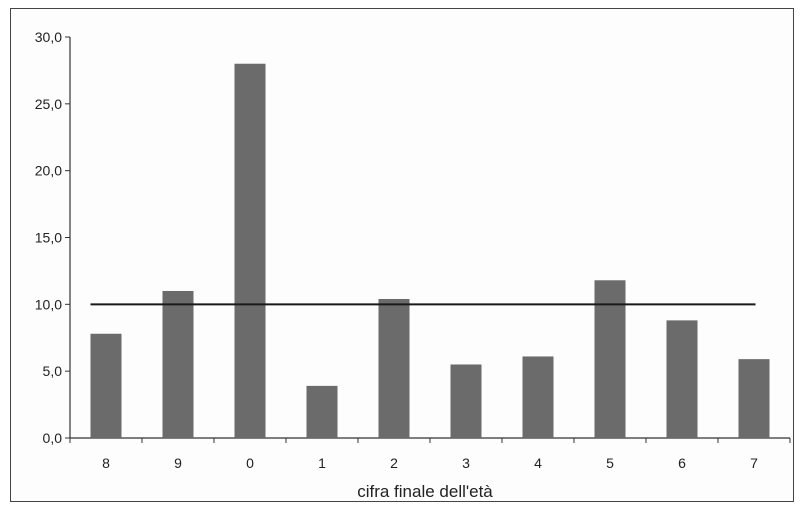 This screenshot has width=807, height=515. I want to click on x-tick-label: 3, so click(466, 463).